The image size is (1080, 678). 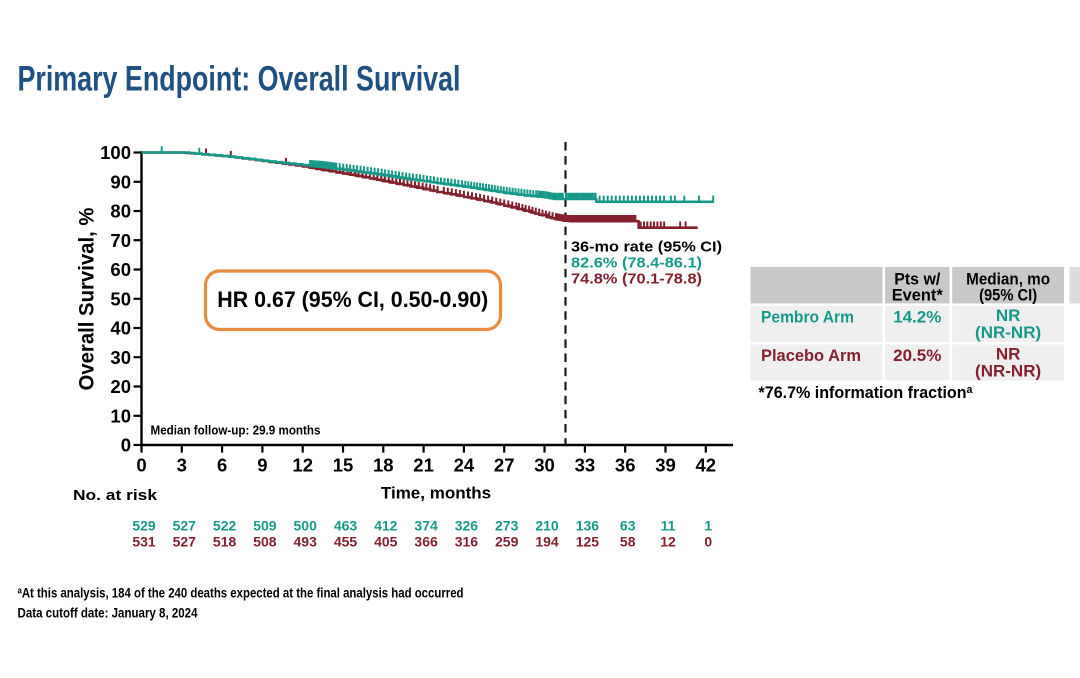 What do you see at coordinates (120, 240) in the screenshot?
I see `svg-text: 70` at bounding box center [120, 240].